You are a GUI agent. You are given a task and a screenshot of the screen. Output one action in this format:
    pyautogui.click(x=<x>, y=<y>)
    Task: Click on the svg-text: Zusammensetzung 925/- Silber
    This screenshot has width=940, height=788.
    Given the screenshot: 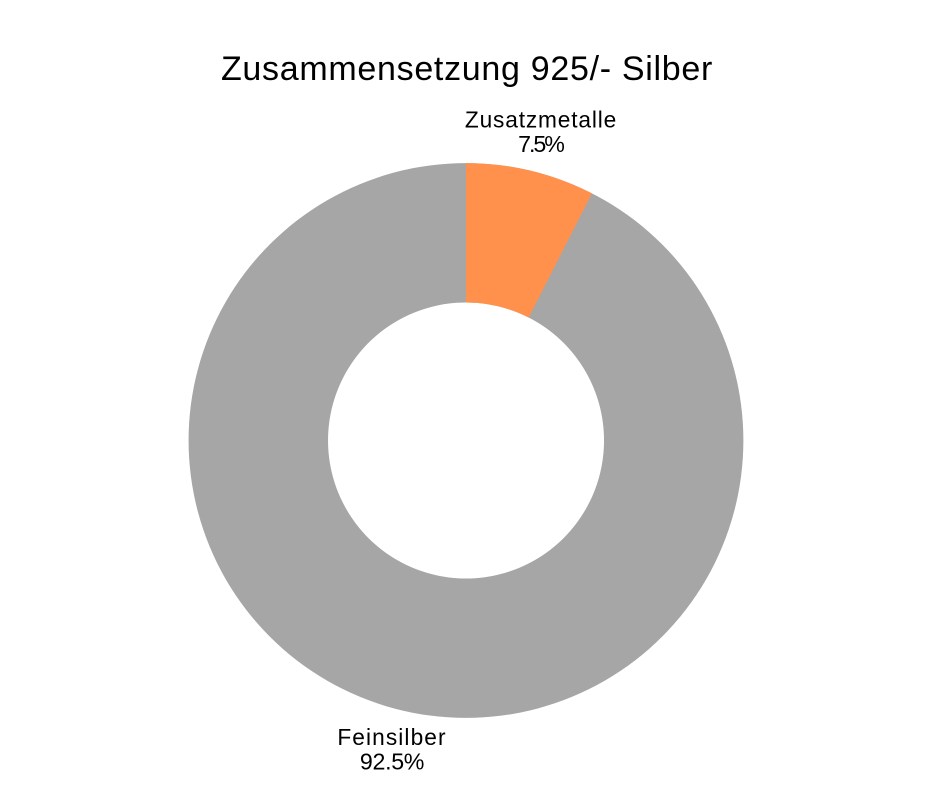 What is the action you would take?
    pyautogui.click(x=467, y=69)
    